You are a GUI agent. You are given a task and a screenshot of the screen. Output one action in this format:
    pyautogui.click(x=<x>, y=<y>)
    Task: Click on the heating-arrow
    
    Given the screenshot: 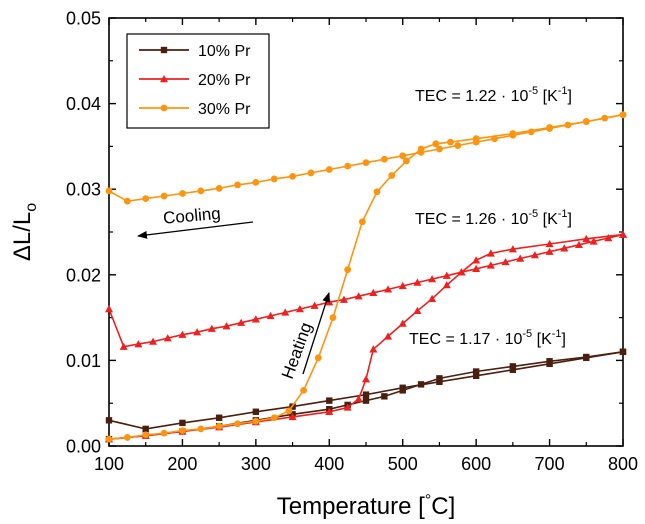 What is the action you would take?
    pyautogui.click(x=316, y=333)
    